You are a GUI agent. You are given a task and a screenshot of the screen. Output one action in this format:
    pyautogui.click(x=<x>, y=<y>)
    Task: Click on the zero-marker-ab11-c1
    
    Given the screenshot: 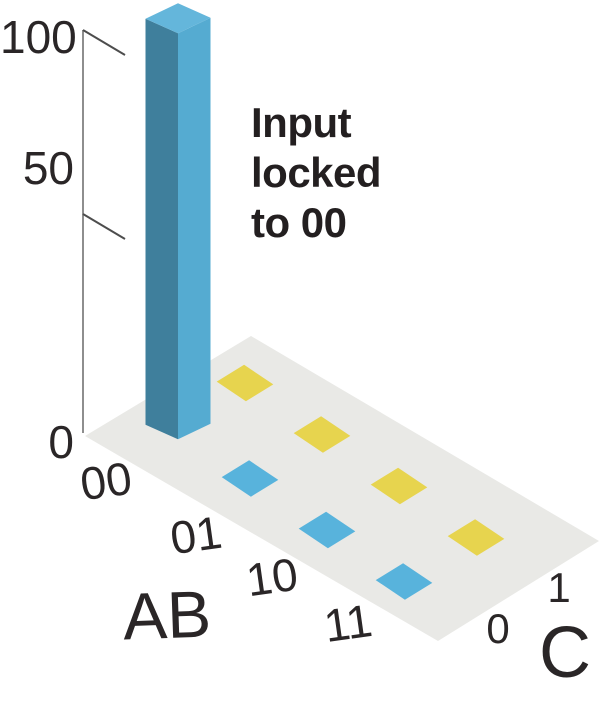 What is the action you would take?
    pyautogui.click(x=476, y=537)
    